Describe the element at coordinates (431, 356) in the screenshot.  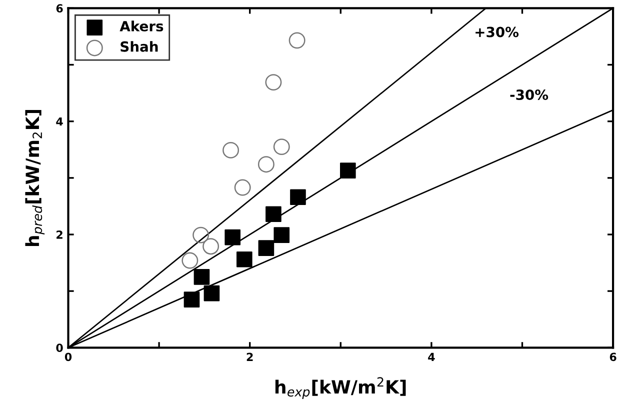
I see `x-tick-label: 4` at that location.